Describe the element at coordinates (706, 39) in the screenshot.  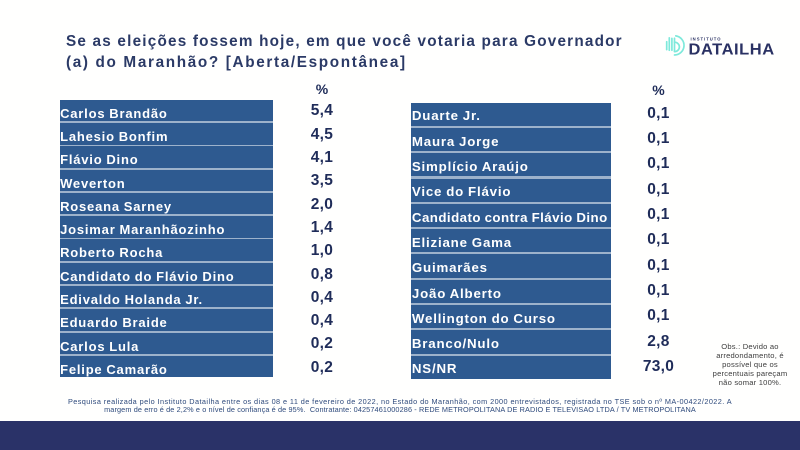
I see `svg-text: INSTITUTO` at that location.